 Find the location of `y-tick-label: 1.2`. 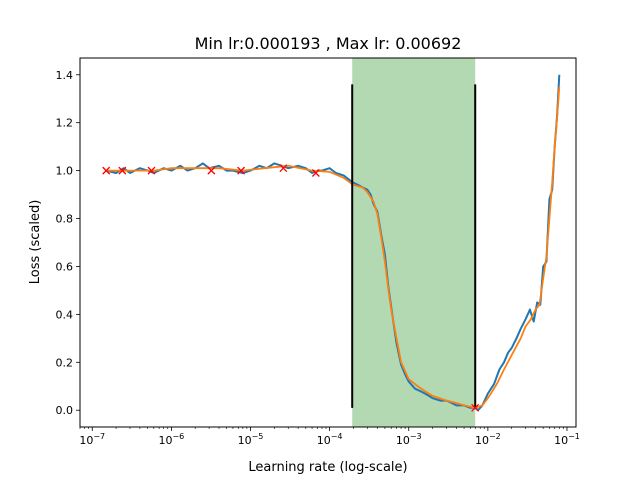

y-tick-label: 1.2 is located at coordinates (65, 123).